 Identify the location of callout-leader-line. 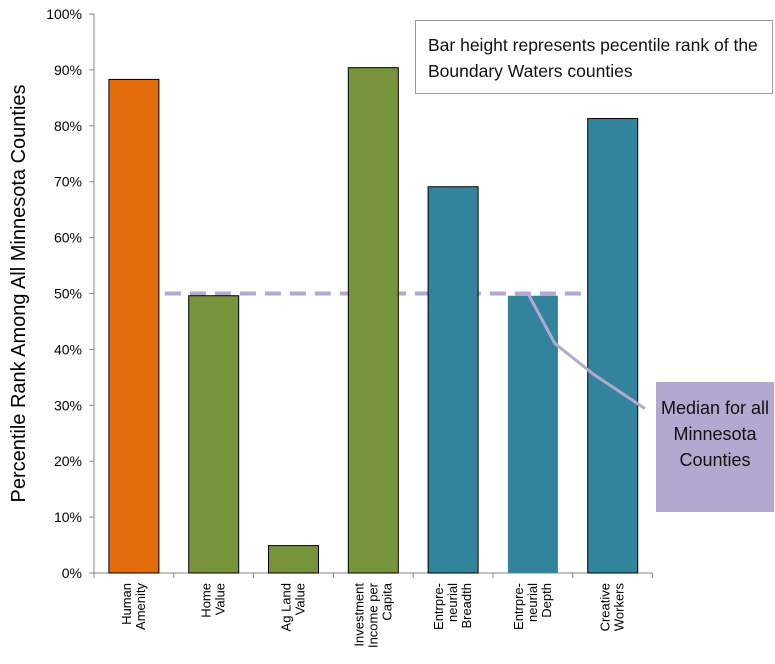
(586, 351).